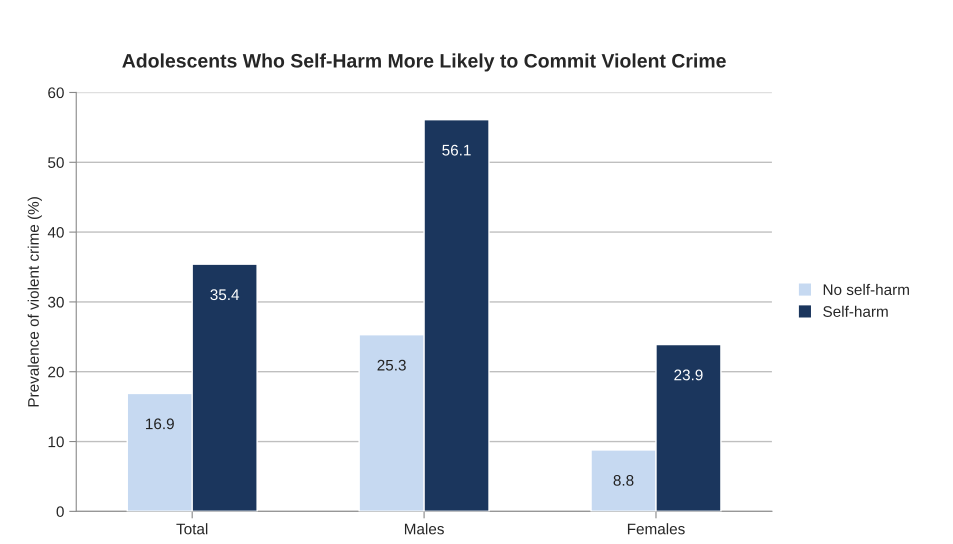 This screenshot has height=544, width=953. I want to click on y-axis-title: Prevalence of violent crime (%), so click(35, 301).